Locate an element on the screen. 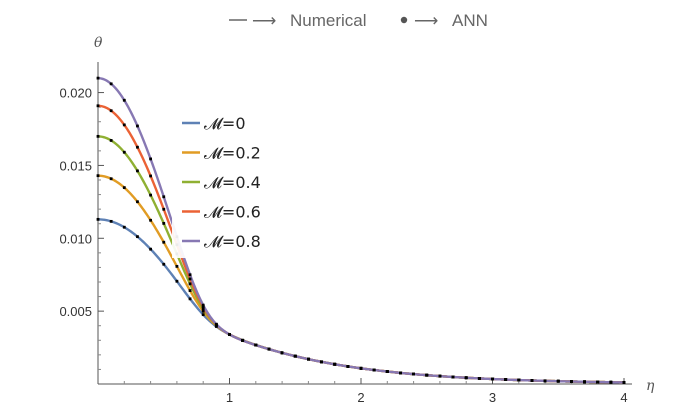  y-tick-label: 0.015 is located at coordinates (75, 165).